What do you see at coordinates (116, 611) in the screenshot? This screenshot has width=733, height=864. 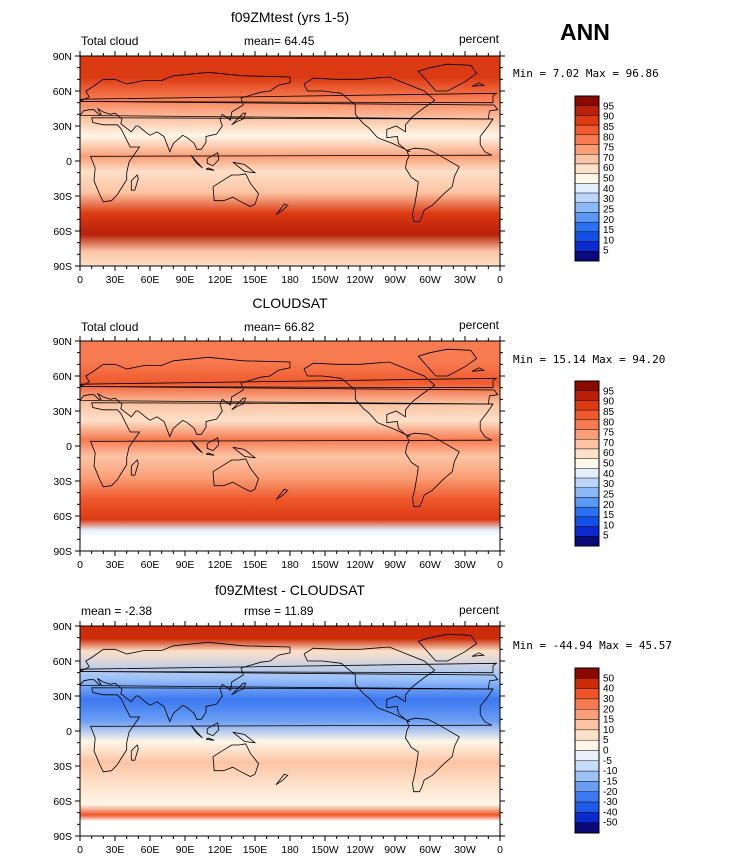 I see `panel-left-label: mean = -2.38` at bounding box center [116, 611].